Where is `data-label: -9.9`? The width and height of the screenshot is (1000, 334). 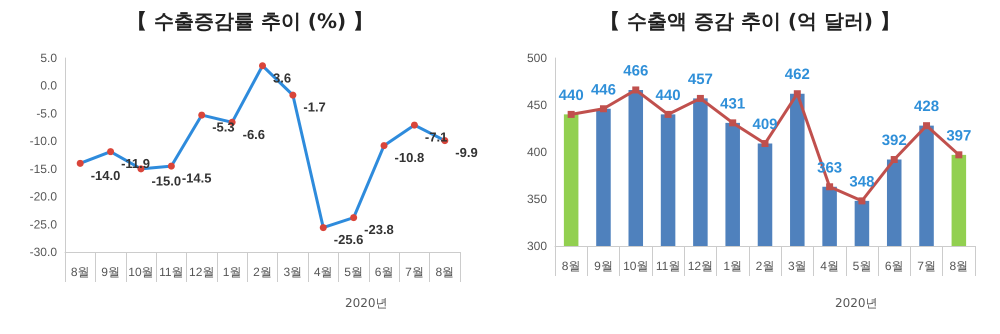 data-label: -9.9 is located at coordinates (466, 152).